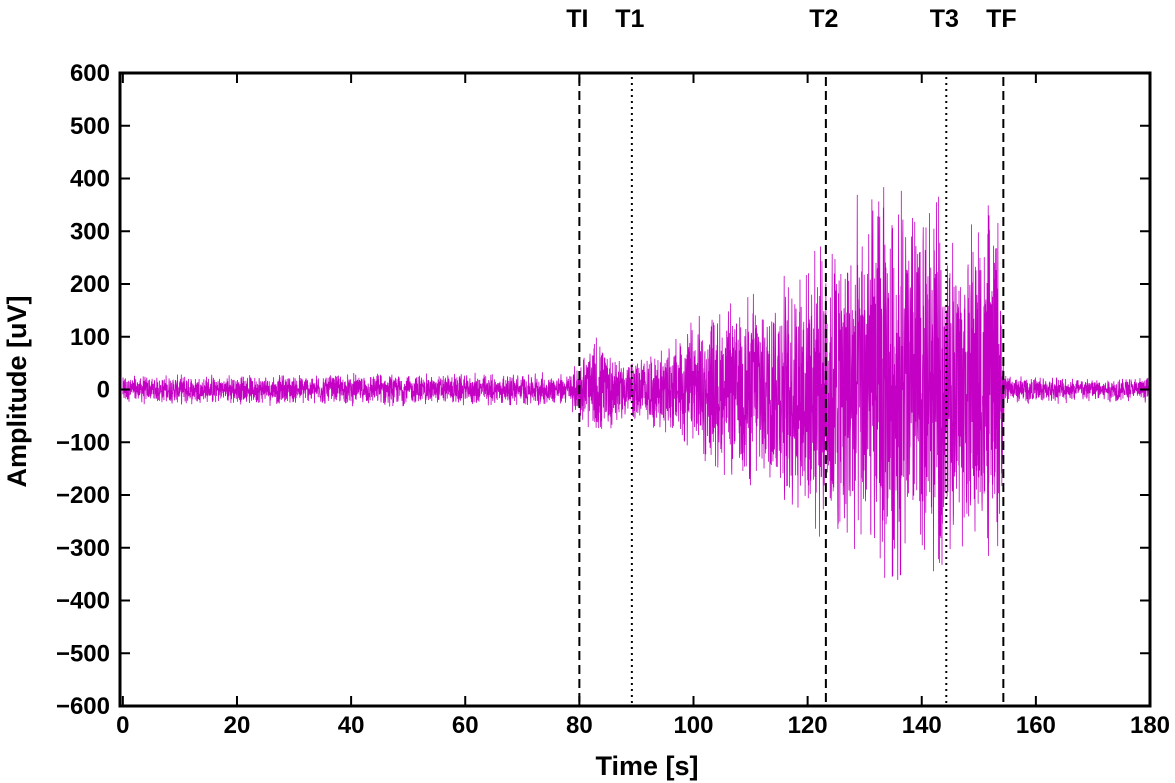 The width and height of the screenshot is (1175, 783). I want to click on x-tick-label: 160, so click(1036, 725).